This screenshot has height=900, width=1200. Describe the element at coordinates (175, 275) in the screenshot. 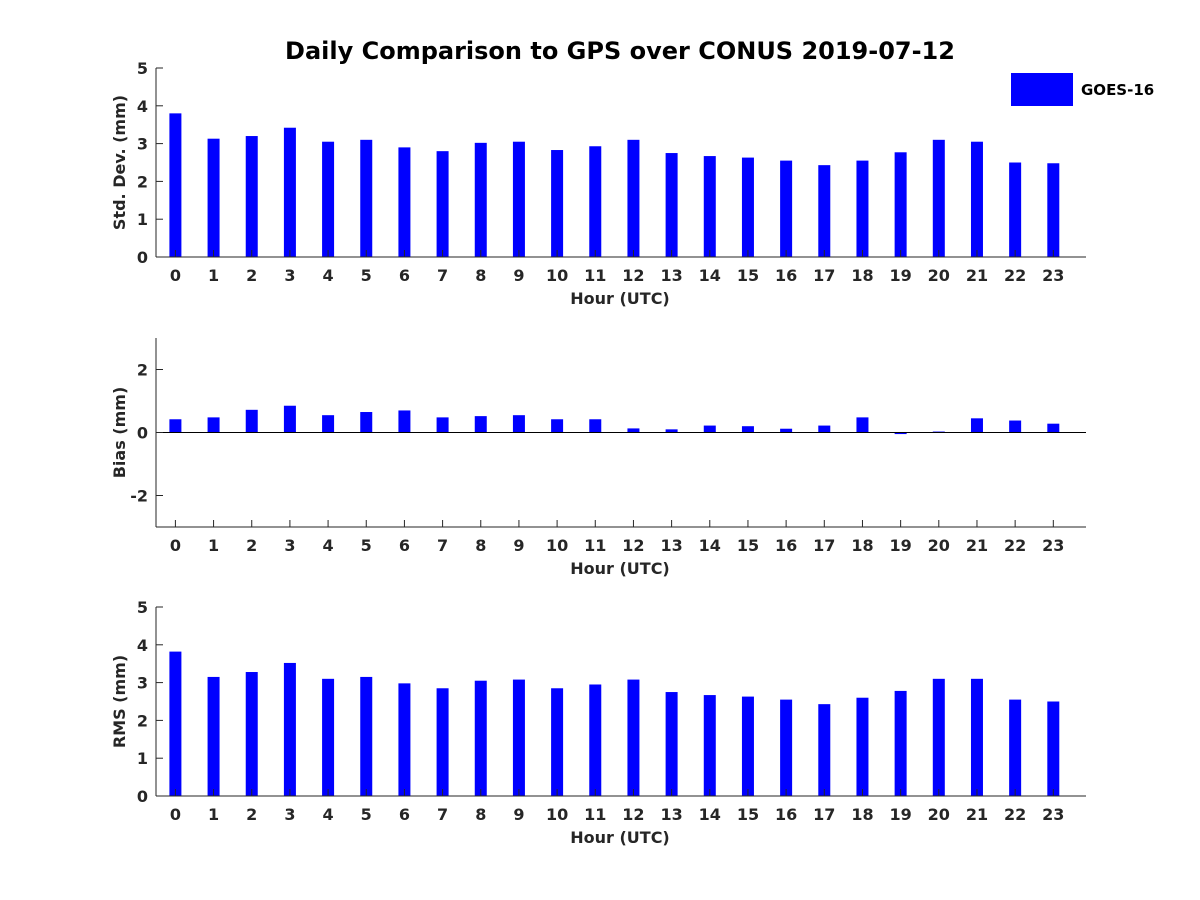

I see `std-dev-xtick-label: 0` at that location.